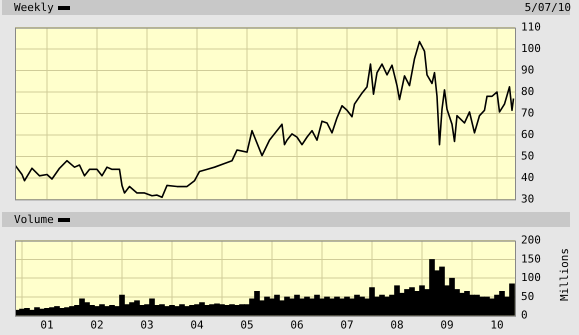 This screenshot has height=335, width=579. Describe the element at coordinates (497, 325) in the screenshot. I see `x-tick-label: 10` at that location.